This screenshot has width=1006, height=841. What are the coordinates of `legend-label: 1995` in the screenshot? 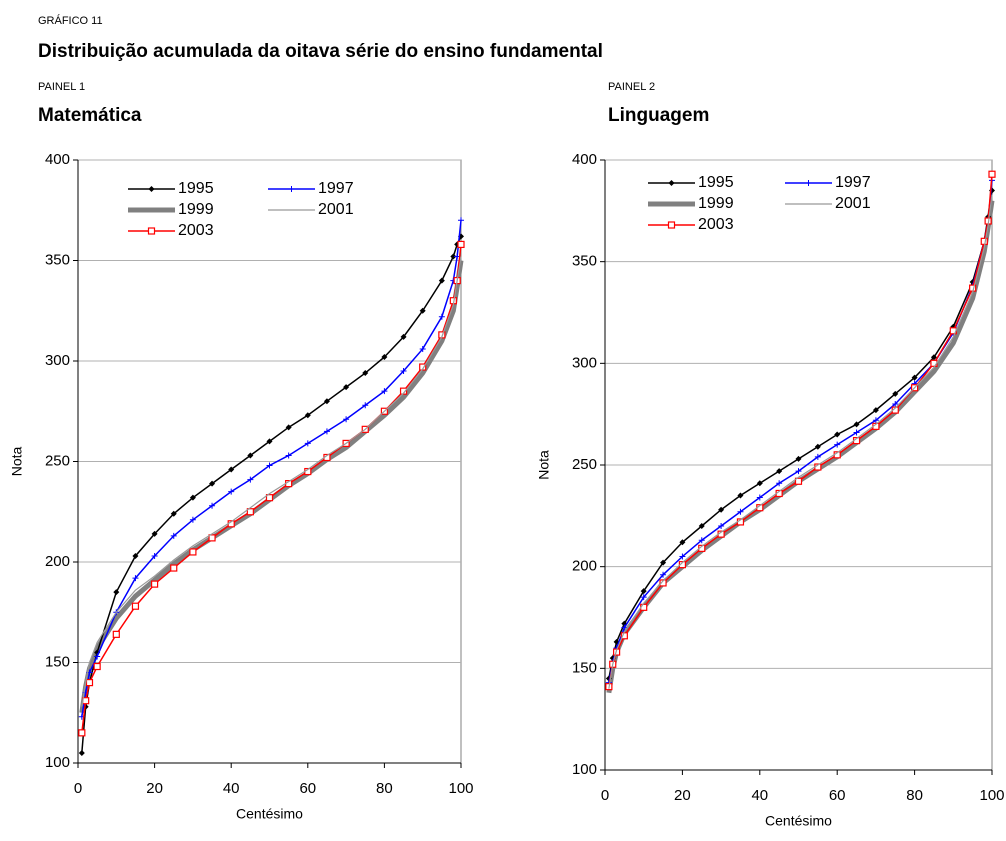 It's located at (196, 188).